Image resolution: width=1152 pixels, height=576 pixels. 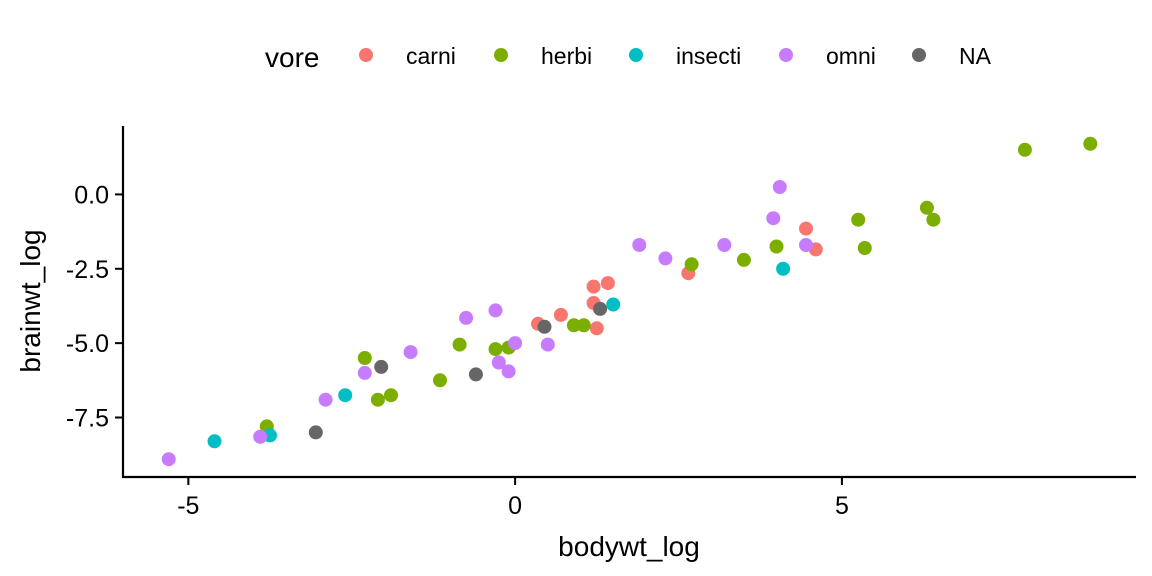 I want to click on legend-label: NA, so click(x=975, y=56).